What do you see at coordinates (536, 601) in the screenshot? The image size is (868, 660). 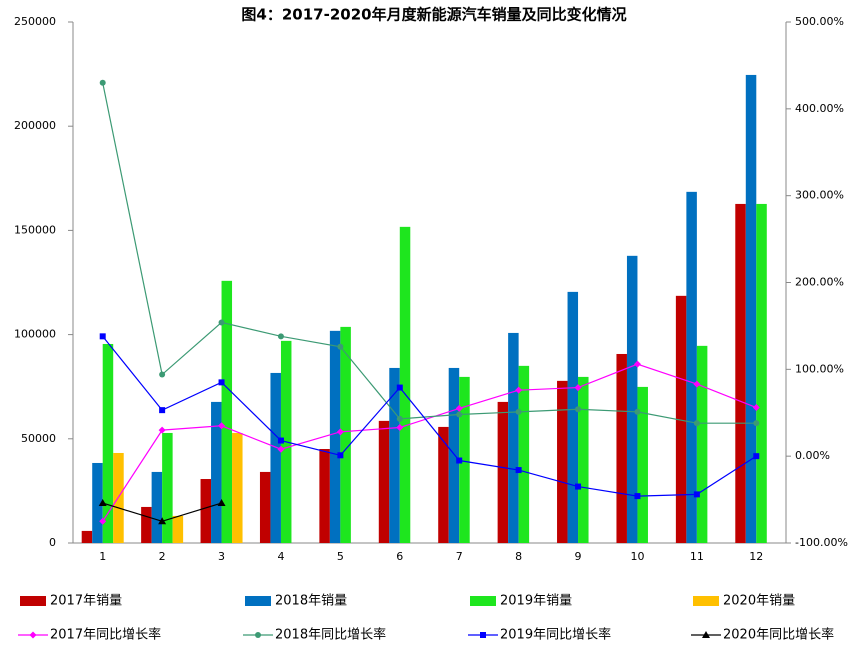 I see `legend-label: 2019年销量` at bounding box center [536, 601].